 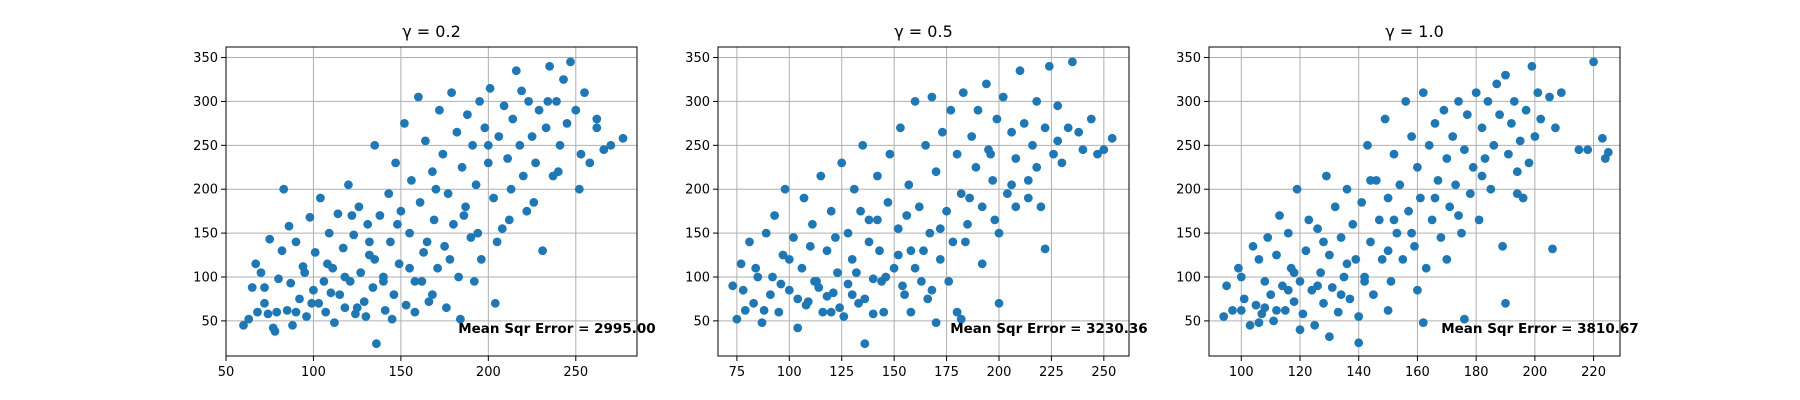 I want to click on y-tick-label: 100, so click(x=1188, y=277).